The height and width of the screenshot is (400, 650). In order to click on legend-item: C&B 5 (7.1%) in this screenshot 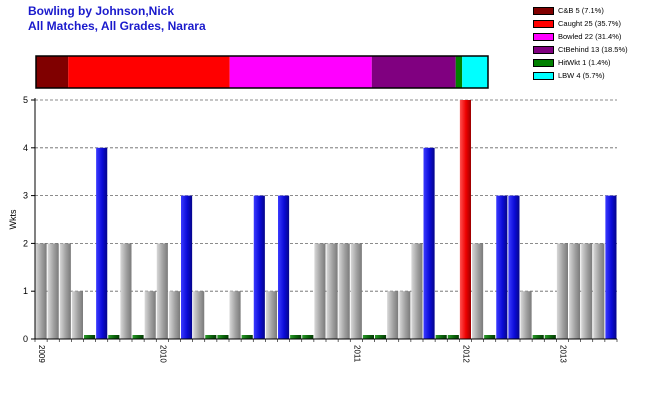, I will do `click(589, 10)`.